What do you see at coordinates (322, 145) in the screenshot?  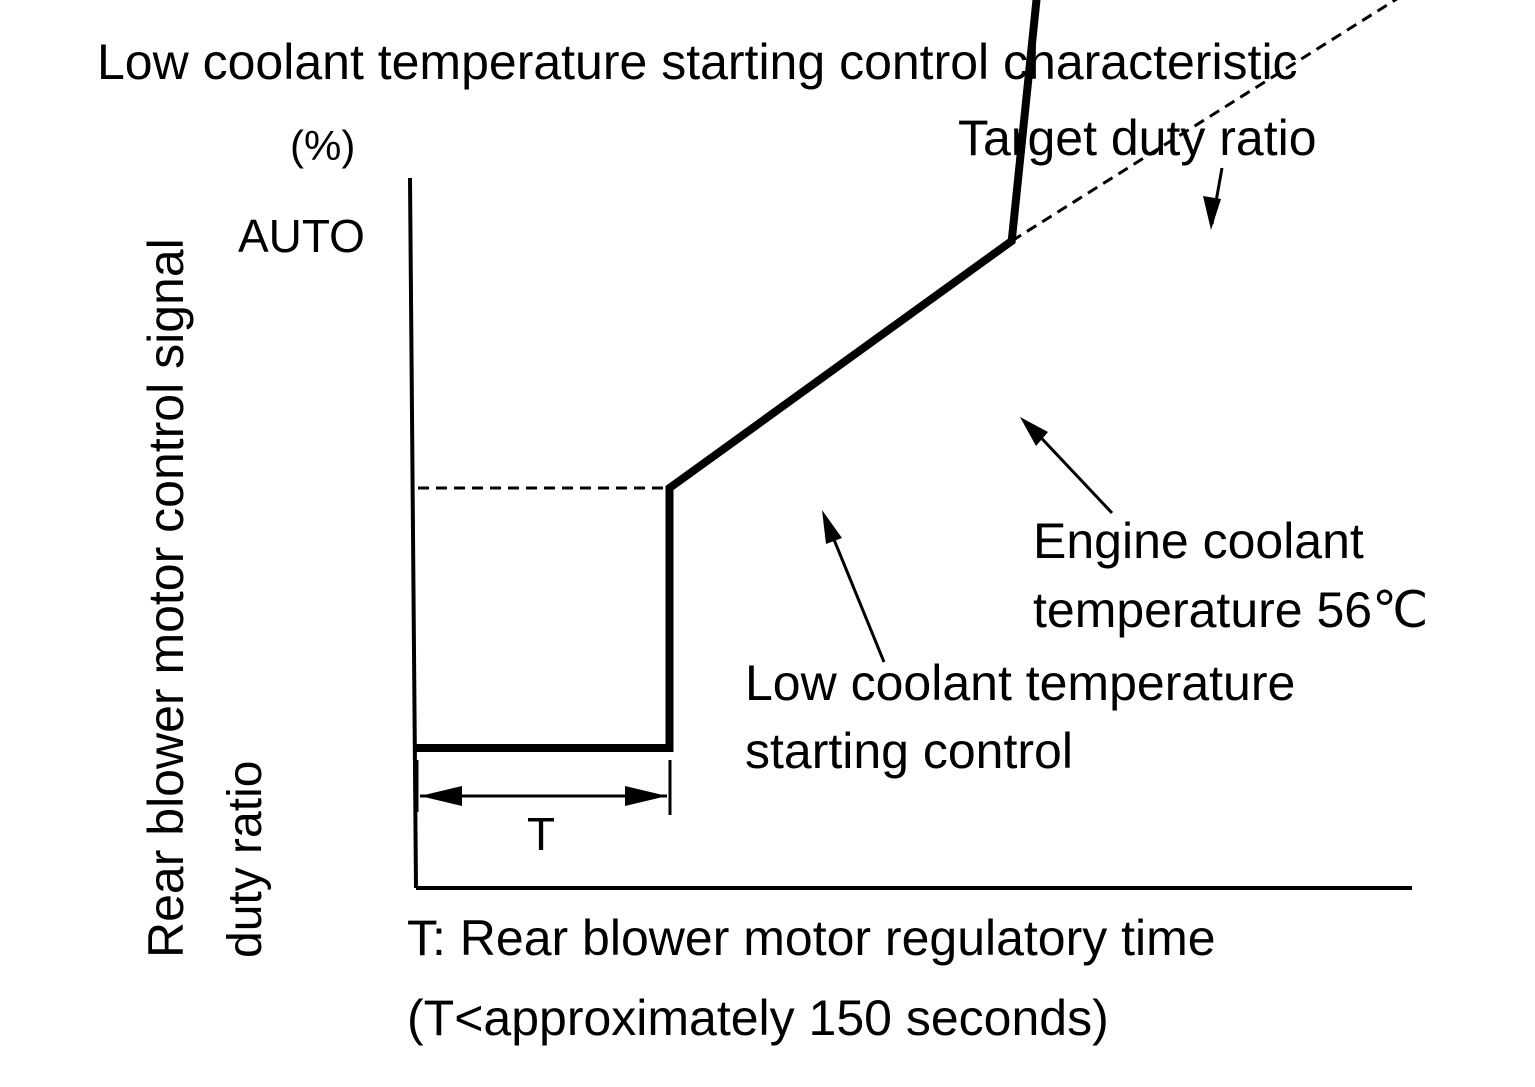 I see `y-axis-unit: (%)` at bounding box center [322, 145].